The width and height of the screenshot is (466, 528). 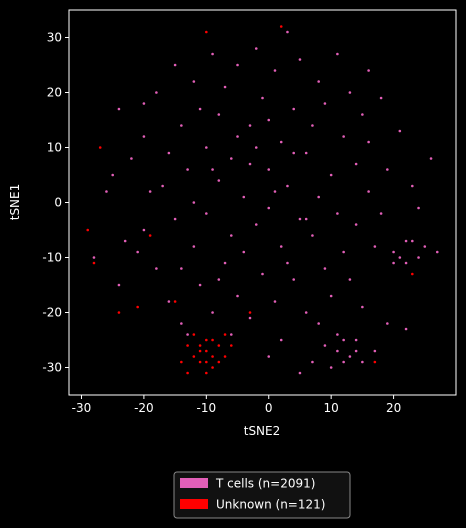 I want to click on y-tick-label: 10, so click(x=54, y=148).